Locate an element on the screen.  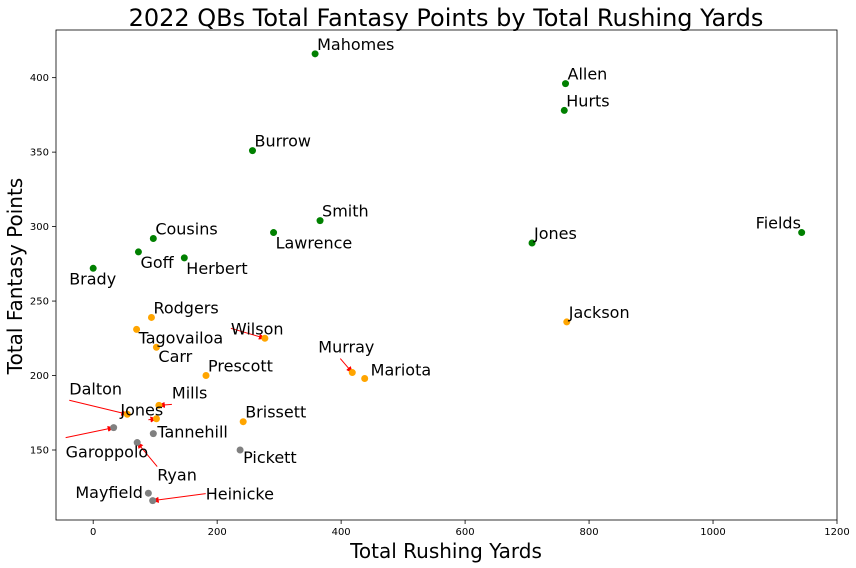
point-label: Mariota is located at coordinates (401, 370).